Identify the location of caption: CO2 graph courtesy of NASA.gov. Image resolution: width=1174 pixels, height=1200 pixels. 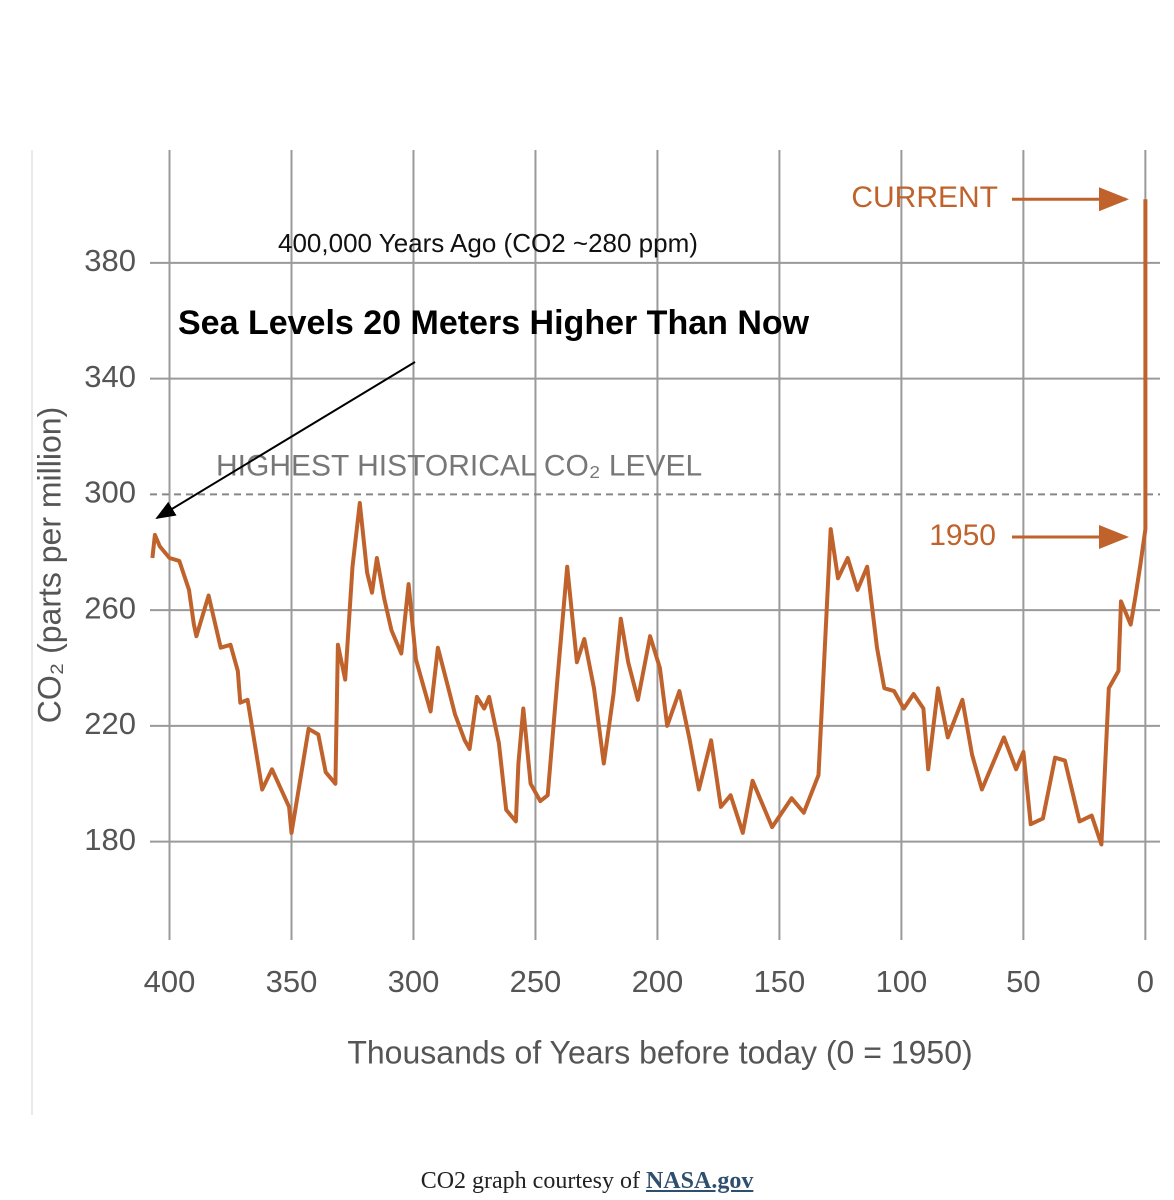
(587, 1181).